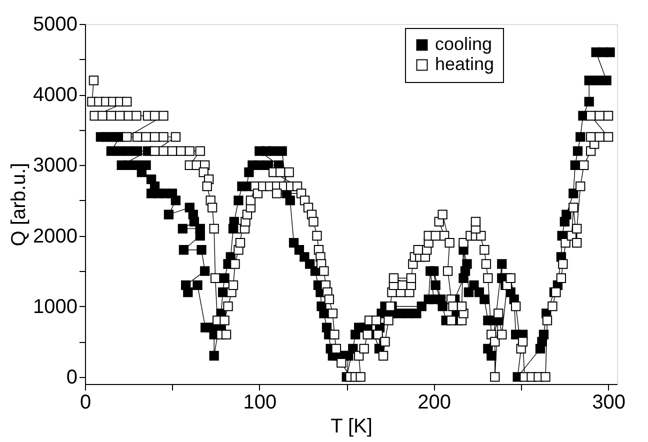 The width and height of the screenshot is (648, 442). Describe the element at coordinates (55, 95) in the screenshot. I see `y-tick-label: 4000` at that location.